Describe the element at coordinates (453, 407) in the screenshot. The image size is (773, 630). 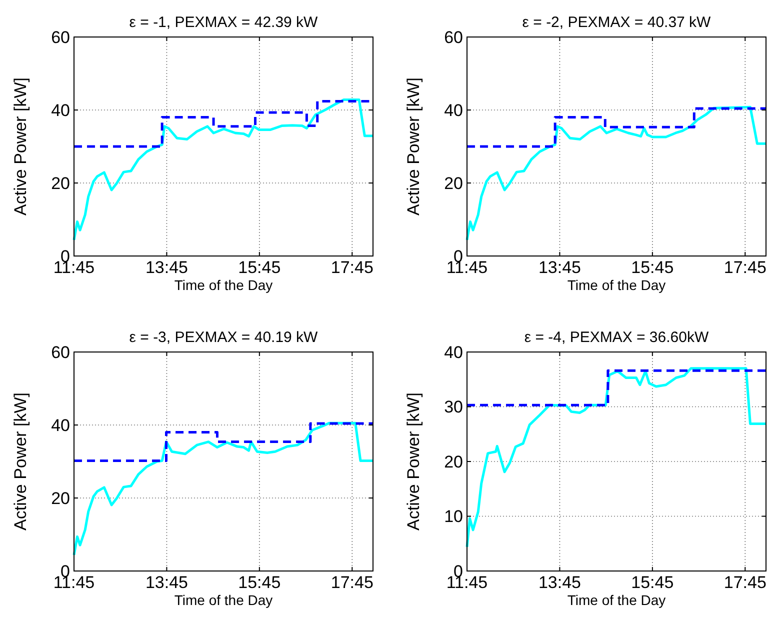
I see `y-tick-label: 30` at that location.